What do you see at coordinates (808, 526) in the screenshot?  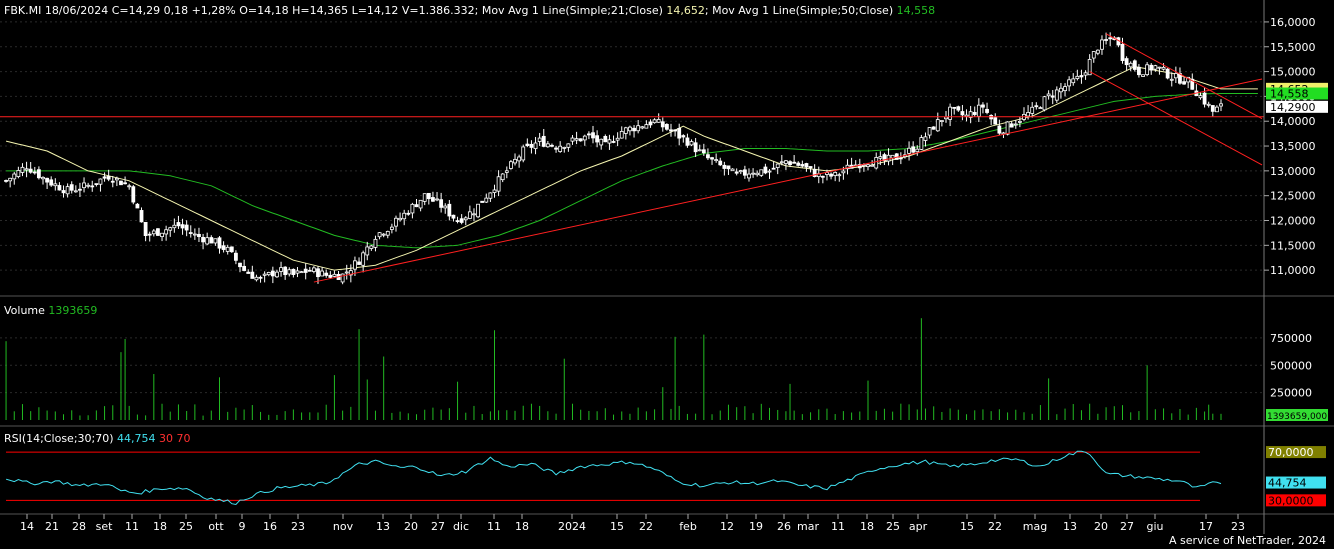 I see `x-tick-label: mar` at bounding box center [808, 526].